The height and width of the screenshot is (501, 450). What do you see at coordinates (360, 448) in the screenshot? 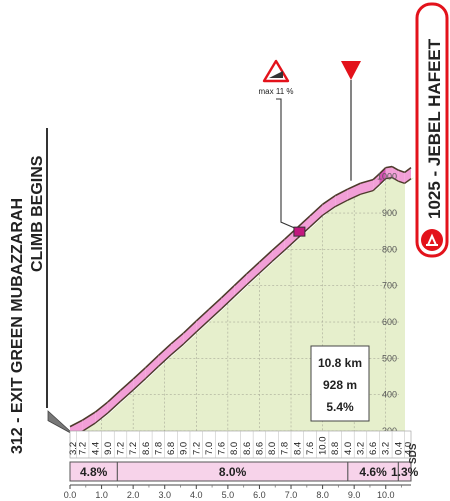
I see `segment-gradient-23: 3.2` at bounding box center [360, 448].